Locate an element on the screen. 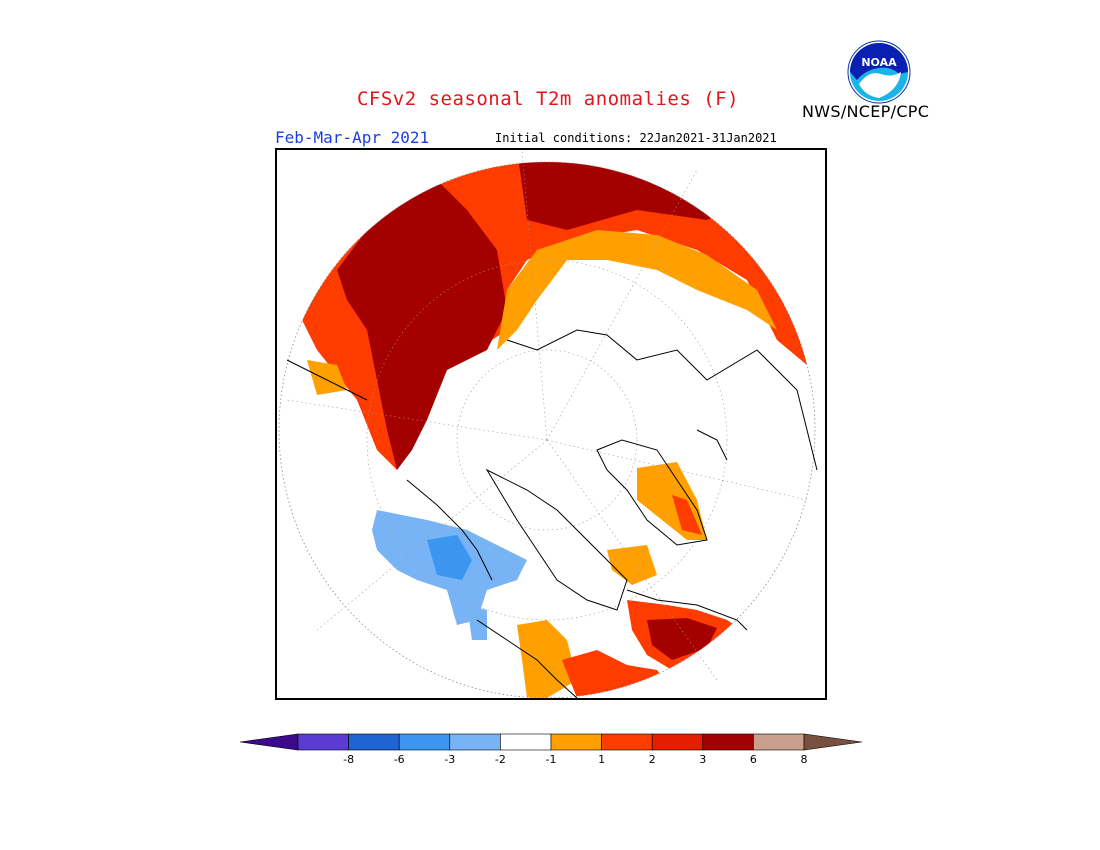  anomaly-region-hudson-orange is located at coordinates (632, 565).